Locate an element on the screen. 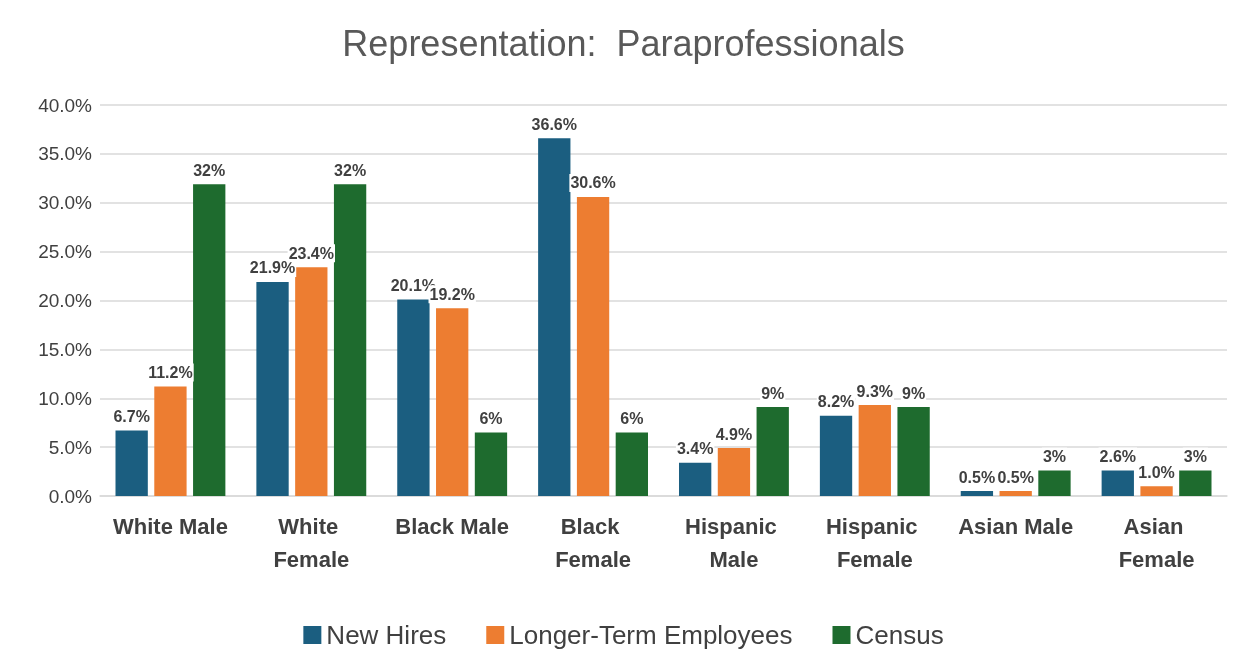  y-tick-label: 5.0% is located at coordinates (70, 447).